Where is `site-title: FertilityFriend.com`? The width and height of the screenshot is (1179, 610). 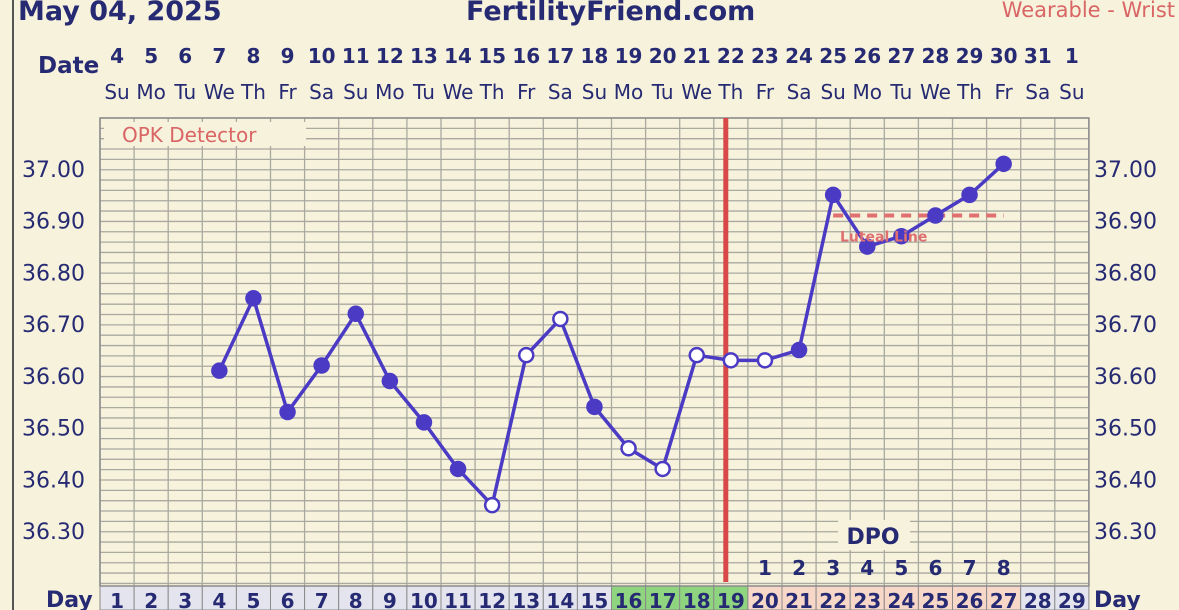
site-title: FertilityFriend.com is located at coordinates (611, 13).